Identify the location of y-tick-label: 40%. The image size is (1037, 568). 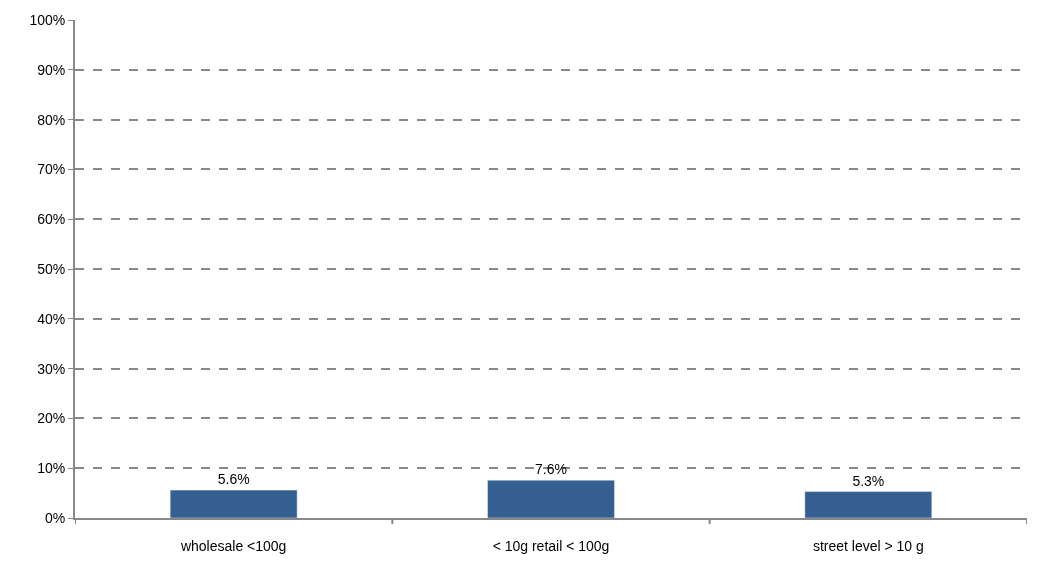
(51, 318).